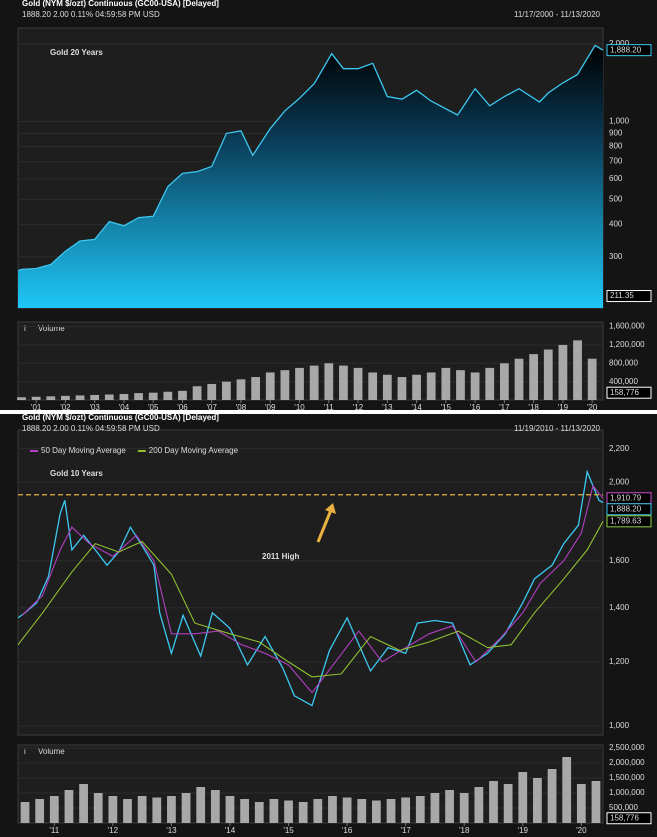 This screenshot has width=657, height=837. I want to click on x-tick-label: '04, so click(124, 407).